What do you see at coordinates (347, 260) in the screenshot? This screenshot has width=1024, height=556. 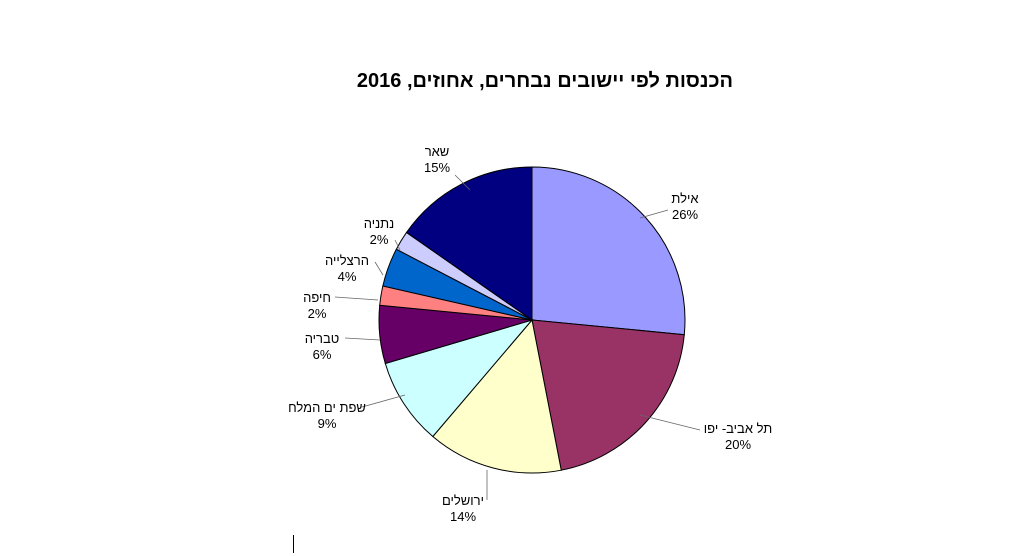 I see `slice-name-label: הרצלייה` at bounding box center [347, 260].